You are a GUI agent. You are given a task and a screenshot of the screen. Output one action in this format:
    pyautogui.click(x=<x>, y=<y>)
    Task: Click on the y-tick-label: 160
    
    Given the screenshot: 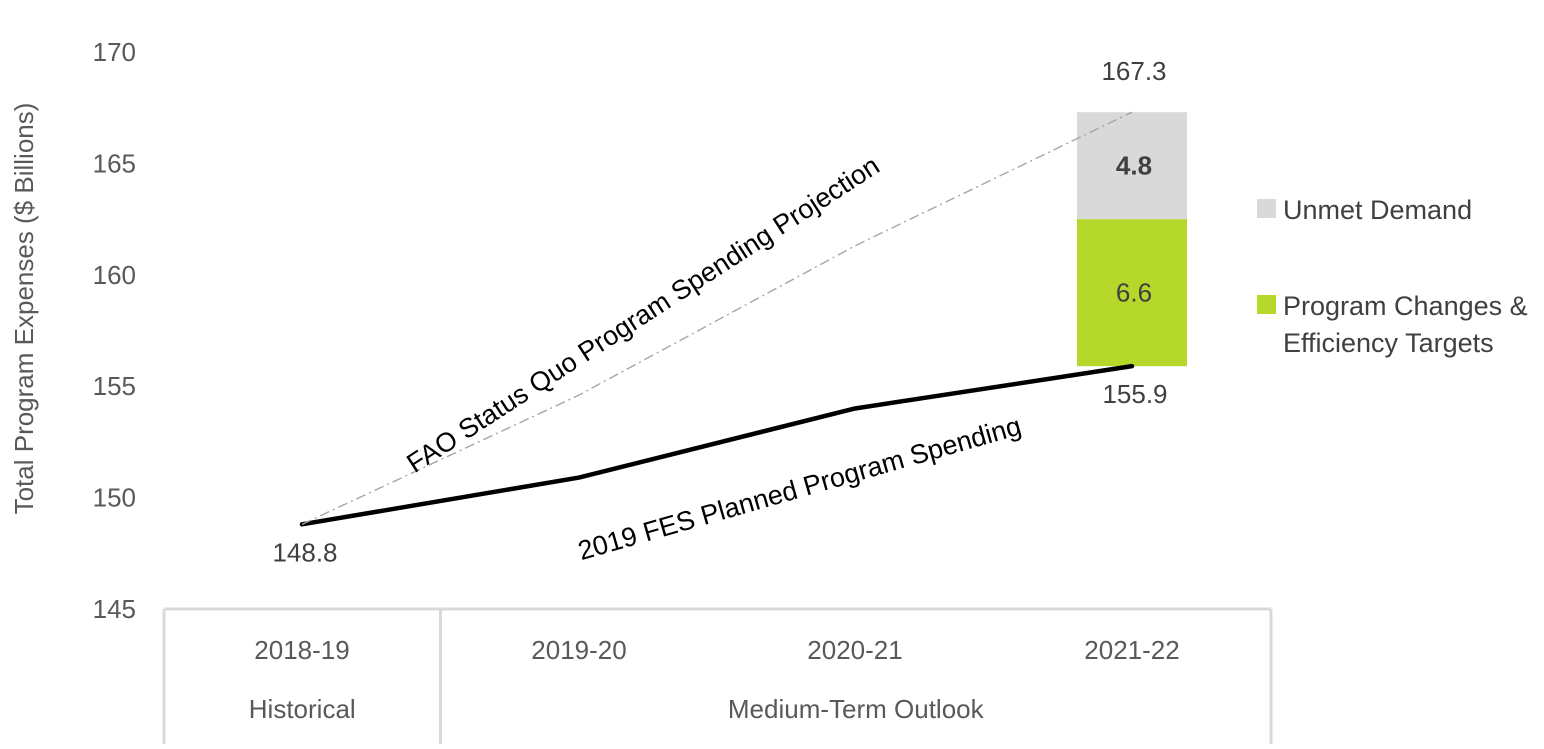 What is the action you would take?
    pyautogui.click(x=114, y=275)
    